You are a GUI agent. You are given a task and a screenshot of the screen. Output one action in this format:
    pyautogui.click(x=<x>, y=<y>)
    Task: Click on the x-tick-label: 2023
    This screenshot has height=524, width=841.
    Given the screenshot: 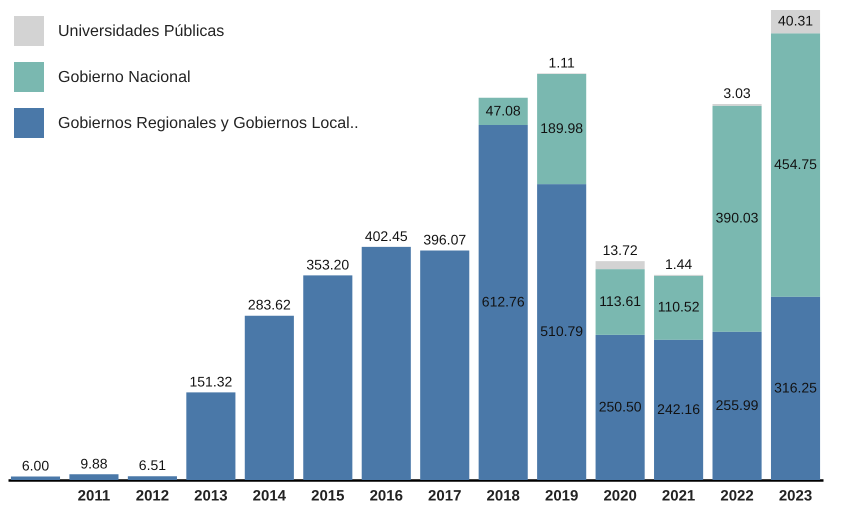 What is the action you would take?
    pyautogui.click(x=795, y=496)
    